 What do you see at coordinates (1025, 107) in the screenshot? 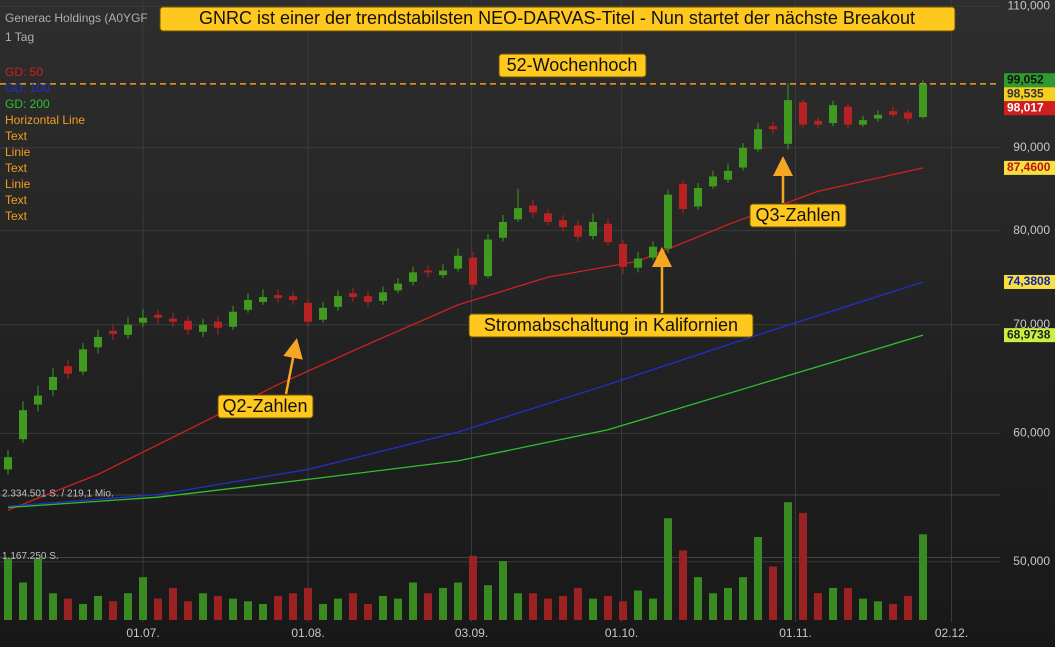
I see `price-tag: 98,017` at bounding box center [1025, 107].